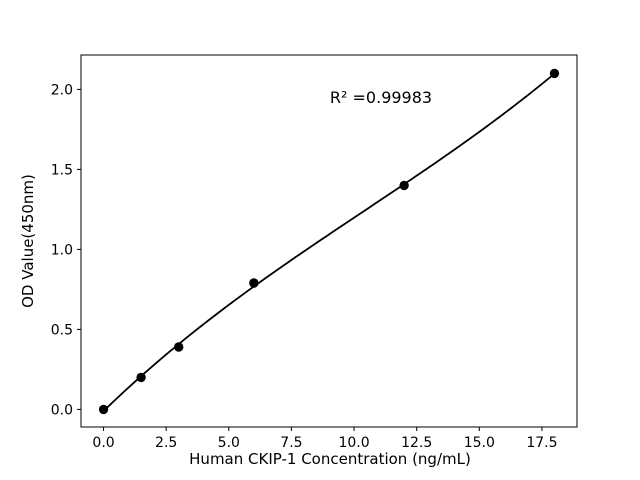 The width and height of the screenshot is (640, 480). I want to click on x-tick-label: 7.5, so click(291, 443).